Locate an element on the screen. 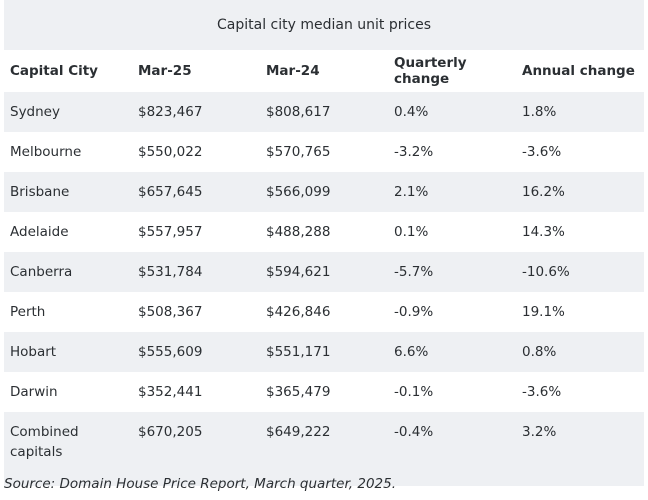 The image size is (648, 500). table-row: Hobart $555,609 $551,171 6.6% 0.8% is located at coordinates (324, 352).